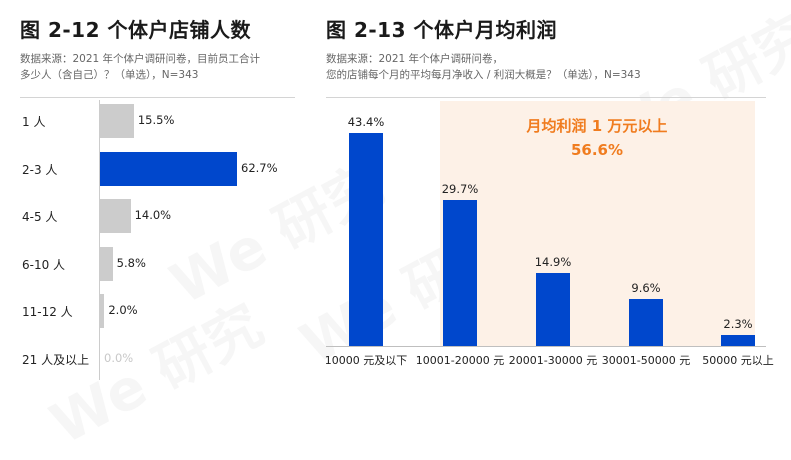 The height and width of the screenshot is (460, 791). Describe the element at coordinates (140, 59) in the screenshot. I see `left-source-line: 数据来源：2021 年个体户调研问卷，目前员工合计` at that location.